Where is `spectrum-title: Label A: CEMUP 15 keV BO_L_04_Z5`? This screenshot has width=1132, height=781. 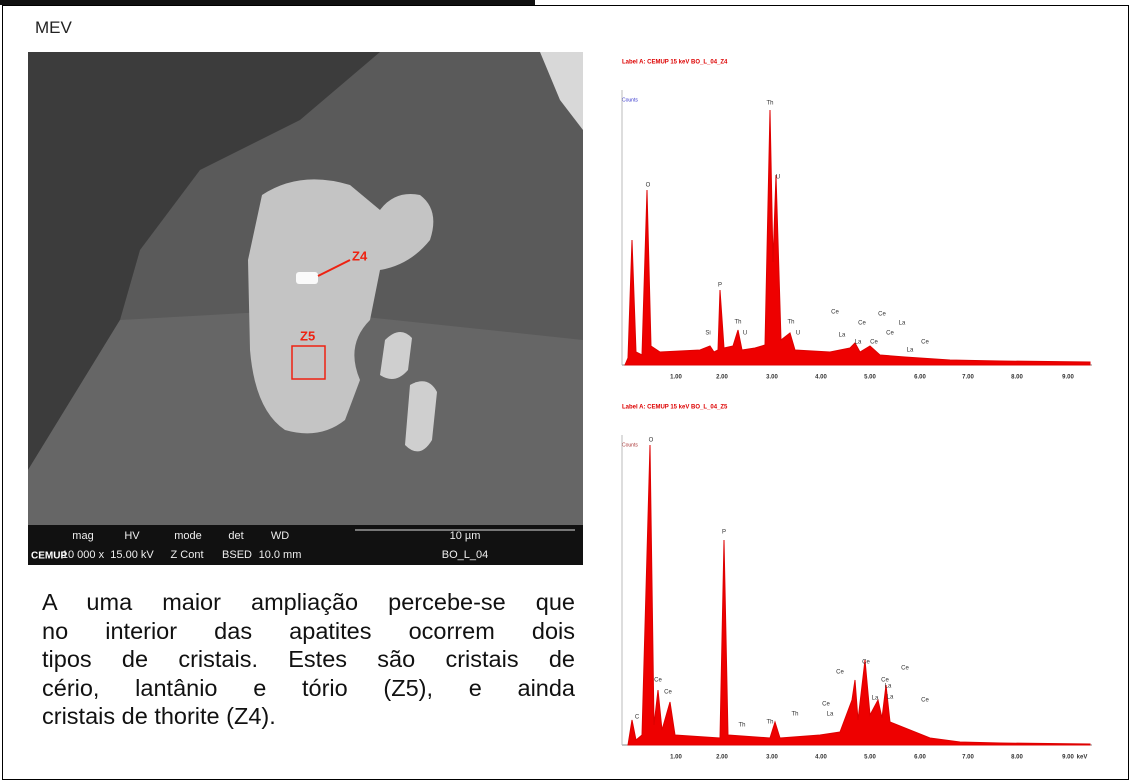
spectrum-title: Label A: CEMUP 15 keV BO_L_04_Z5 is located at coordinates (675, 408).